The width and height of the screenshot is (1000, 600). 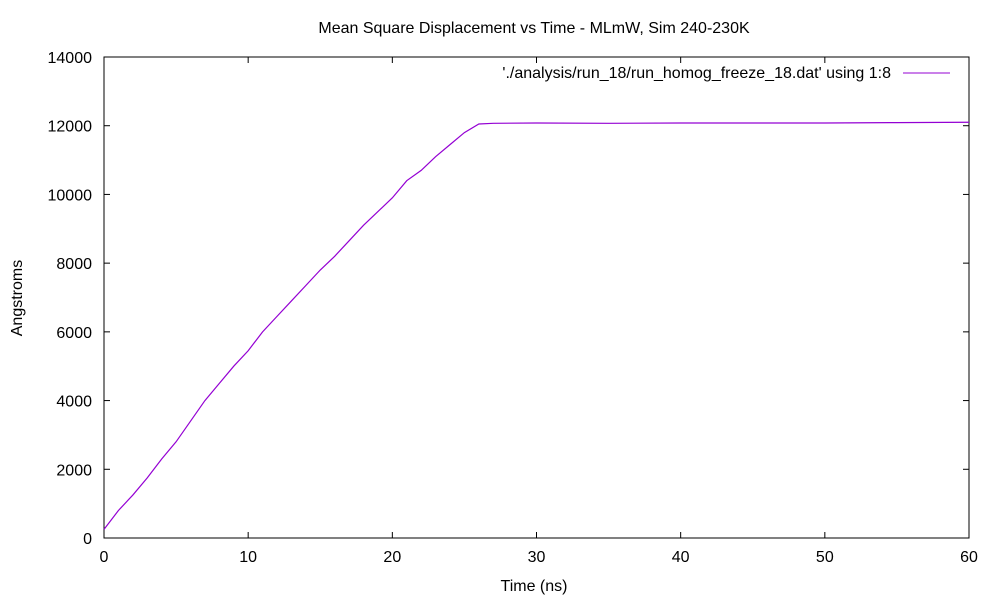 I want to click on y-axis-title: Angstroms, so click(x=17, y=298).